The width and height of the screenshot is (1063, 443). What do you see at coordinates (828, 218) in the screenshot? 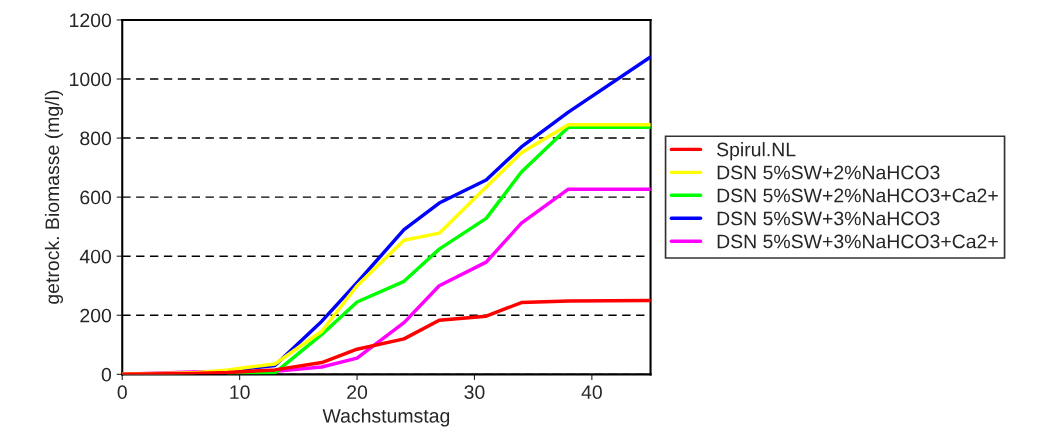
I see `legend-label: DSN 5%SW+3%NaHCO3` at bounding box center [828, 218].